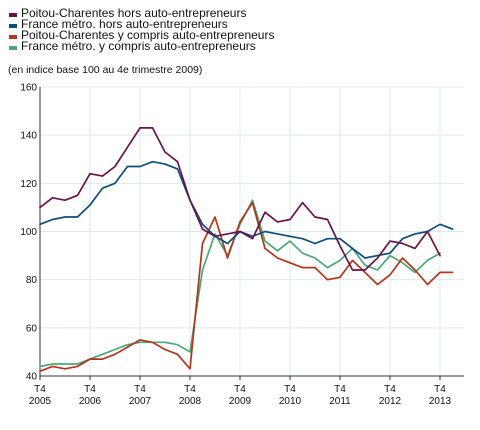  I want to click on y-tick-label: 100, so click(28, 232).